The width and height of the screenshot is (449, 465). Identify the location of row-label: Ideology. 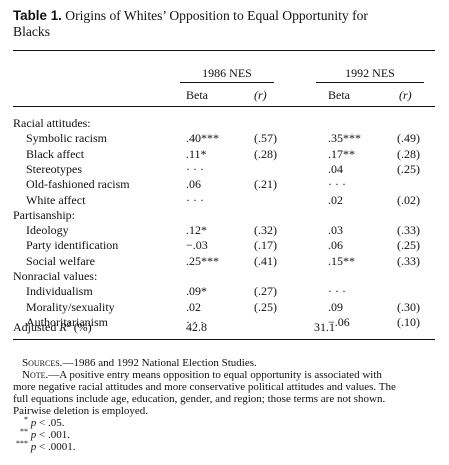
(47, 230).